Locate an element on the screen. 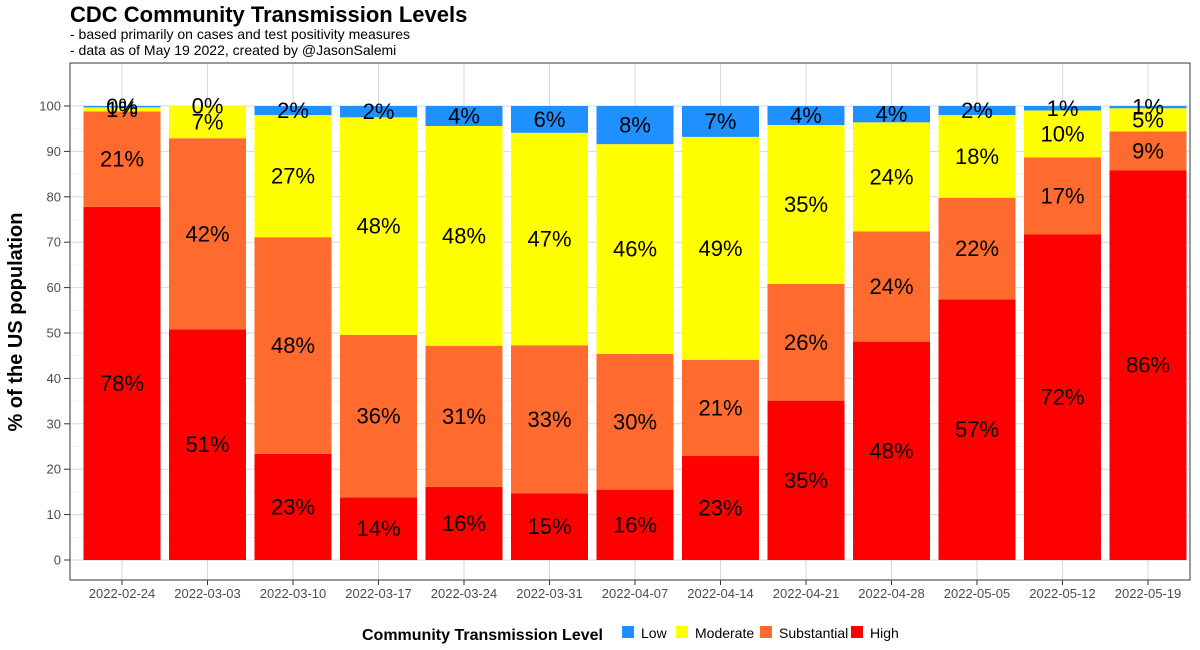 The image size is (1200, 650). data-label-moderate-2022-03-31: 47% is located at coordinates (549, 239).